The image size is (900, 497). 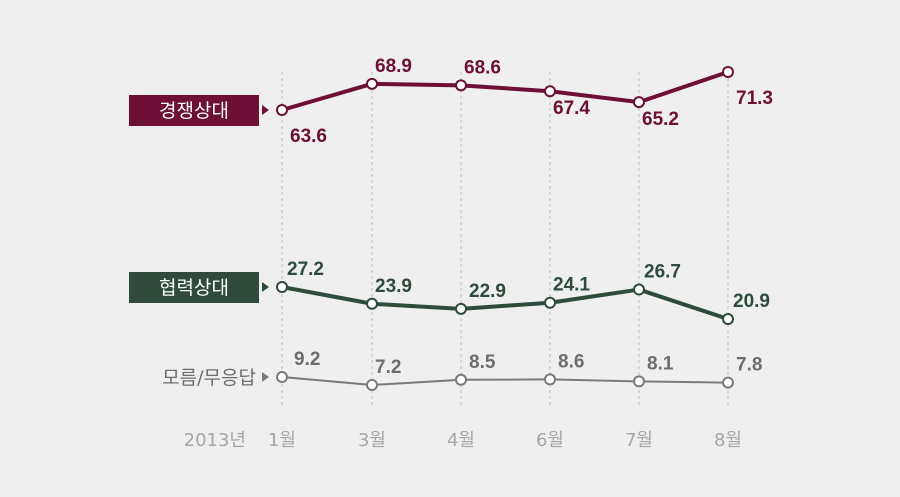 I want to click on x-tick-label: 3월, so click(x=372, y=440).